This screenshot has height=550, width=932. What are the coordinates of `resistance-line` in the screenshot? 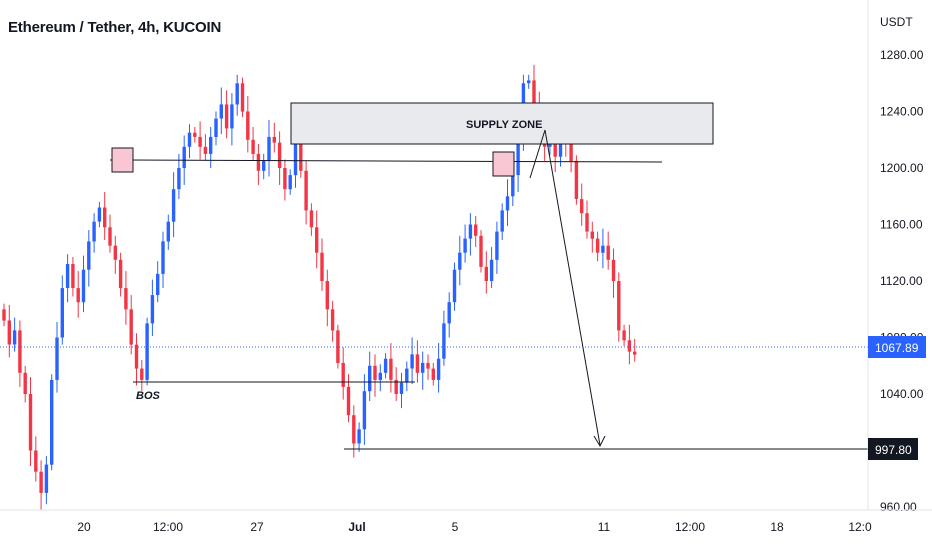 It's located at (386, 161).